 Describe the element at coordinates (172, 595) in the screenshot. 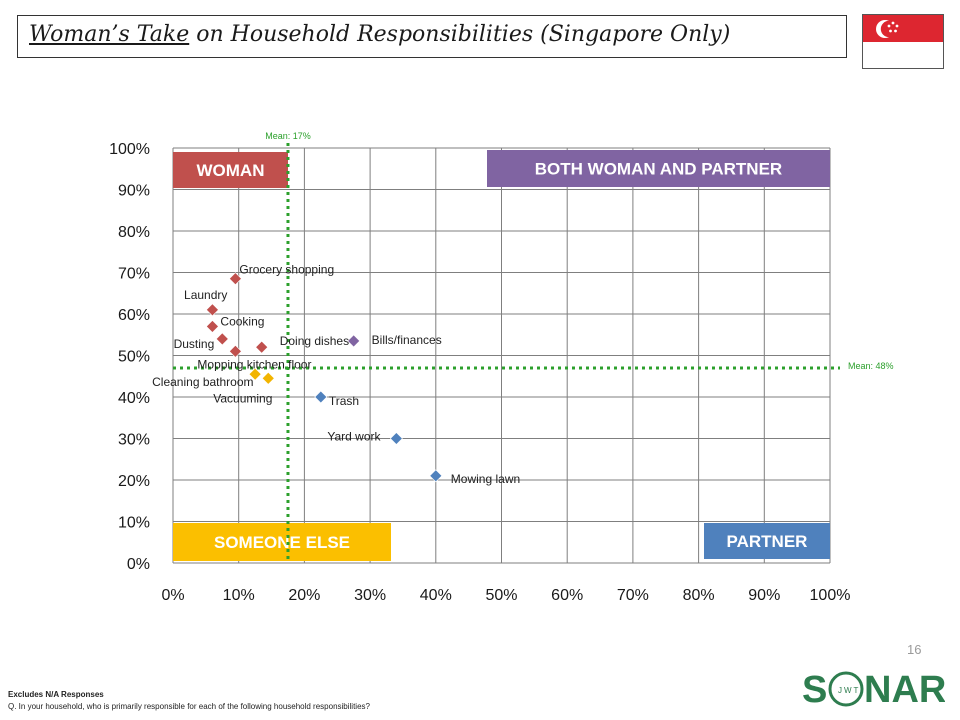

I see `x-tick-label: 0%` at that location.